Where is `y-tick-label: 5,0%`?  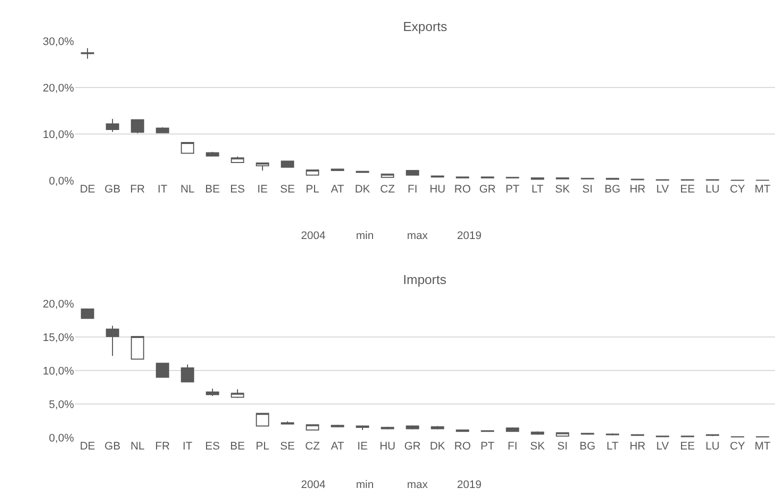 y-tick-label: 5,0% is located at coordinates (61, 404).